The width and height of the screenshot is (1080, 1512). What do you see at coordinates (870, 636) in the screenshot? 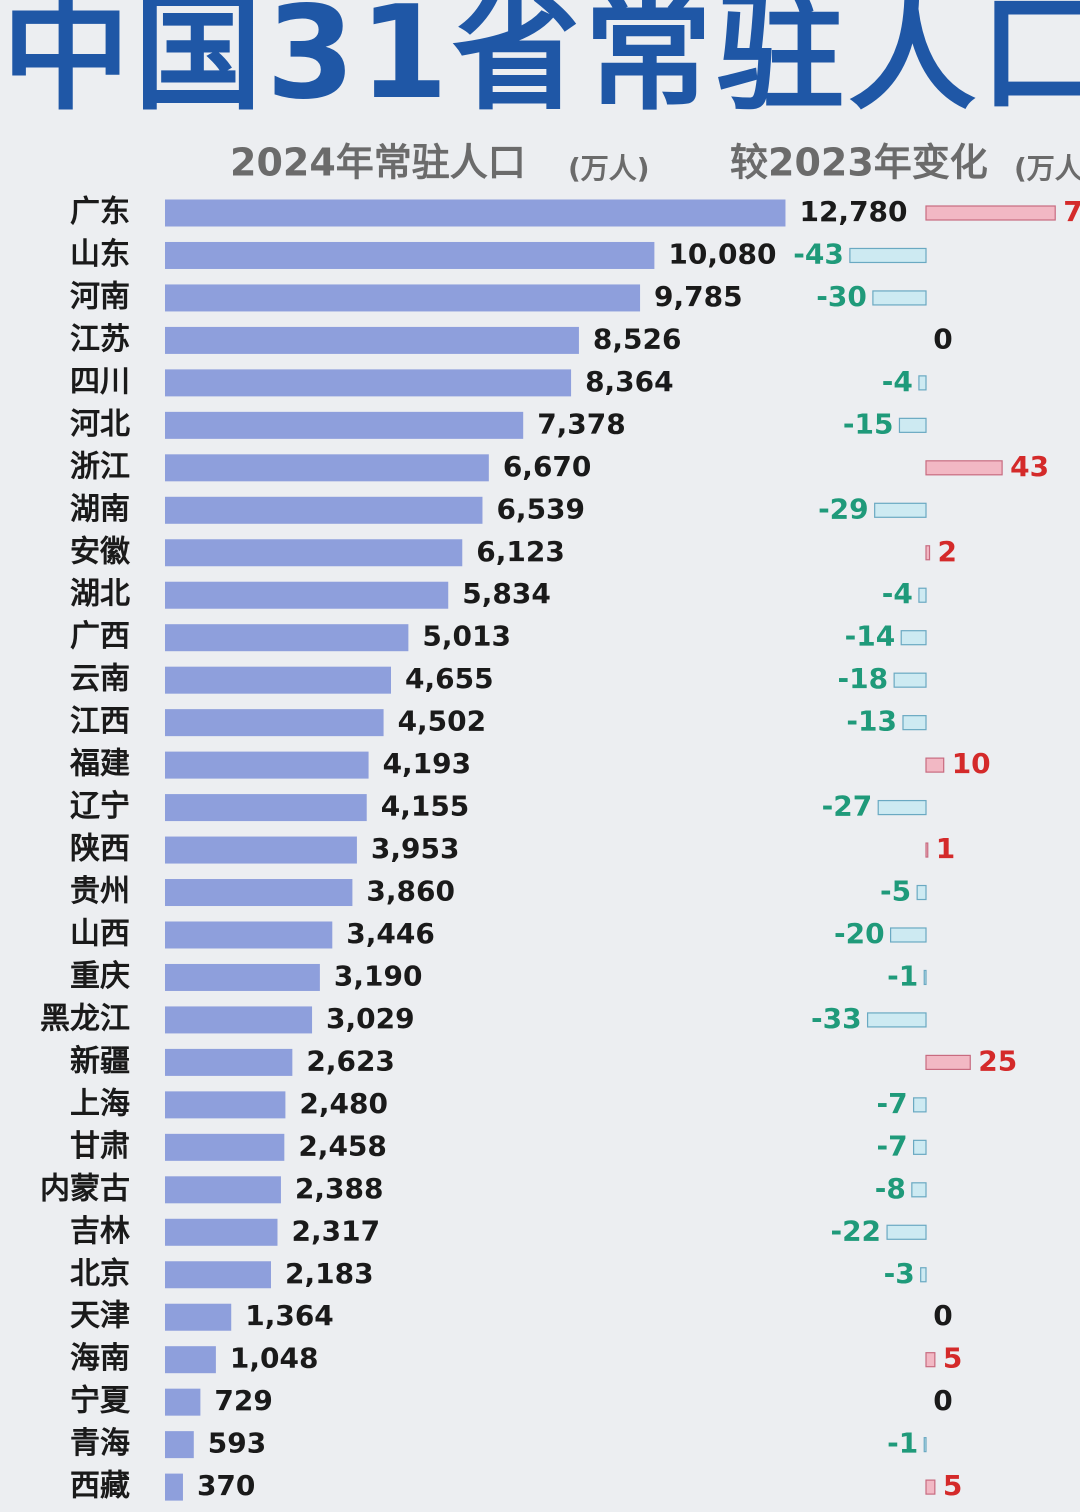
I see `change-label: -14` at bounding box center [870, 636].